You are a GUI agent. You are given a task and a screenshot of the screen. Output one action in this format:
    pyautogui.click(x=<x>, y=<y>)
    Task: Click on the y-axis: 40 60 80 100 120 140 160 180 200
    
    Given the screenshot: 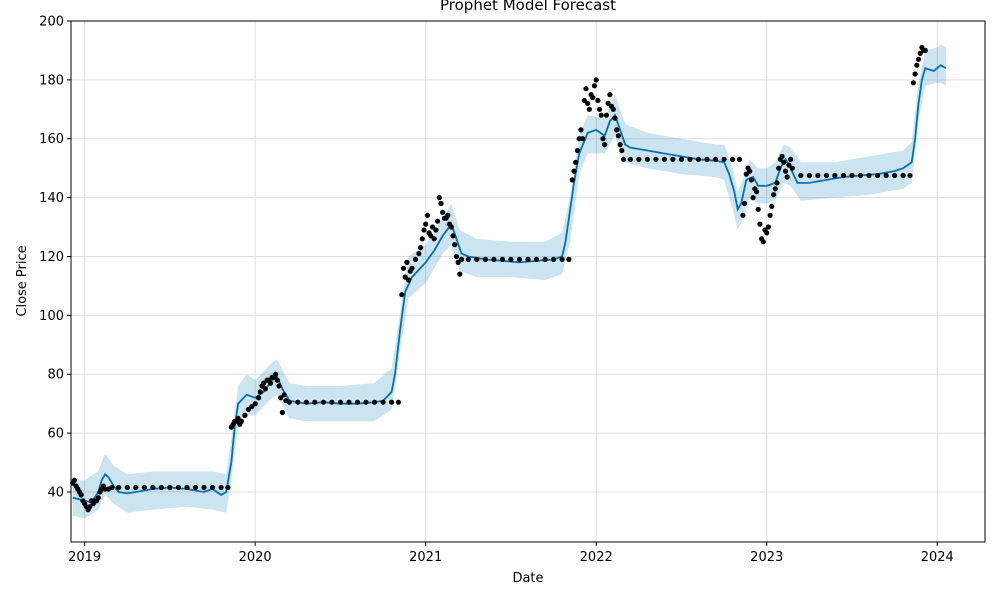 What is the action you would take?
    pyautogui.click(x=55, y=257)
    